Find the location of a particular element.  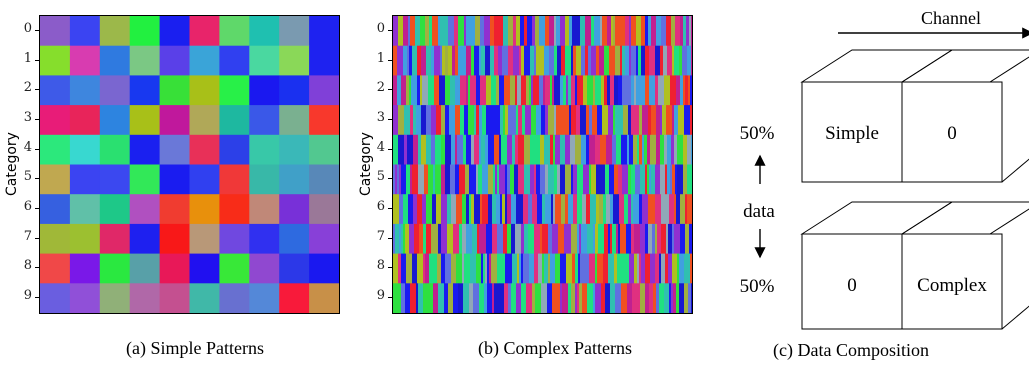

y-tick-label: 5 is located at coordinates (27, 177).